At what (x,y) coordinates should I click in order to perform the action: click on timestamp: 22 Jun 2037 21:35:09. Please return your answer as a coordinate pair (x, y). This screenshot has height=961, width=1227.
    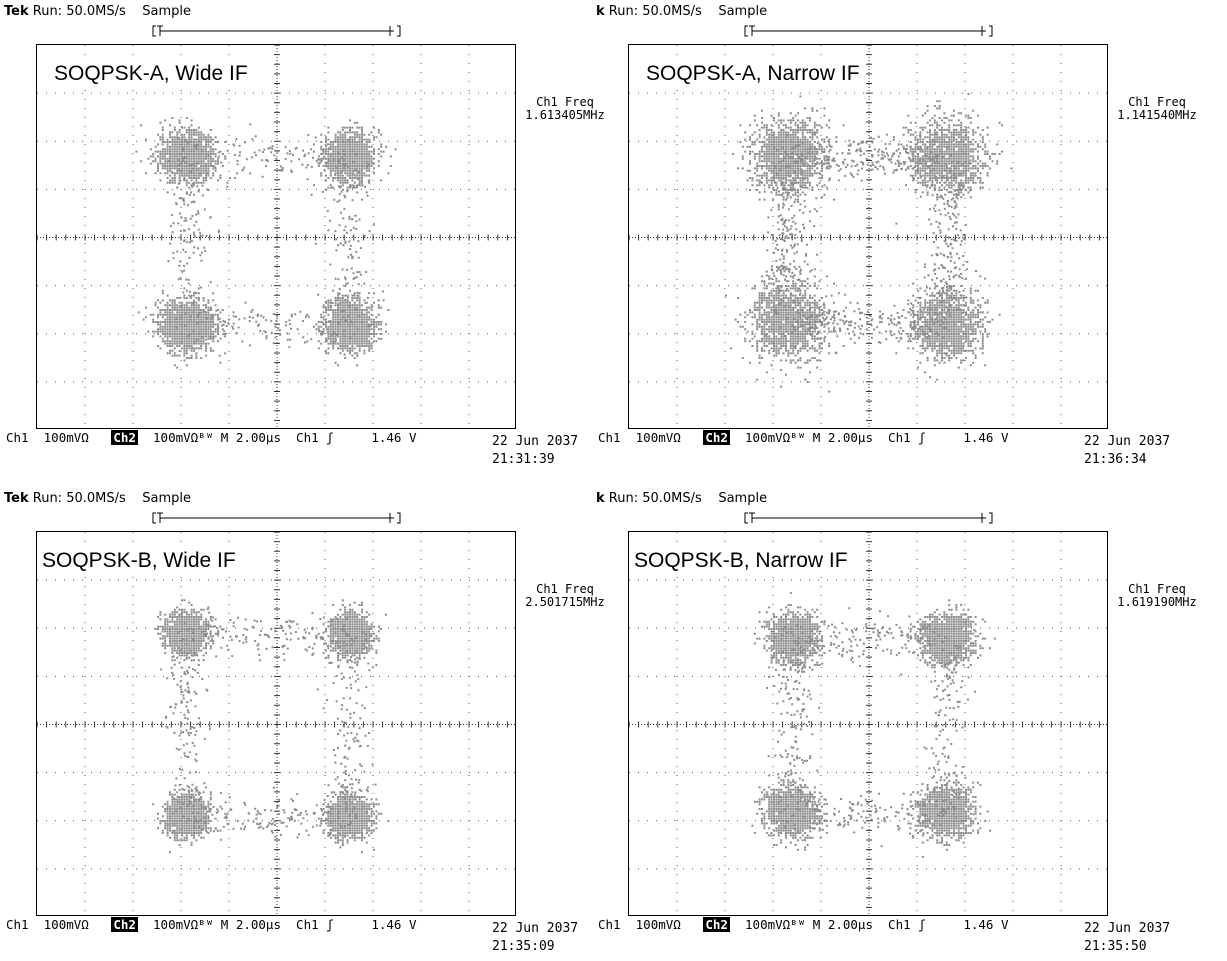
    Looking at the image, I should click on (535, 937).